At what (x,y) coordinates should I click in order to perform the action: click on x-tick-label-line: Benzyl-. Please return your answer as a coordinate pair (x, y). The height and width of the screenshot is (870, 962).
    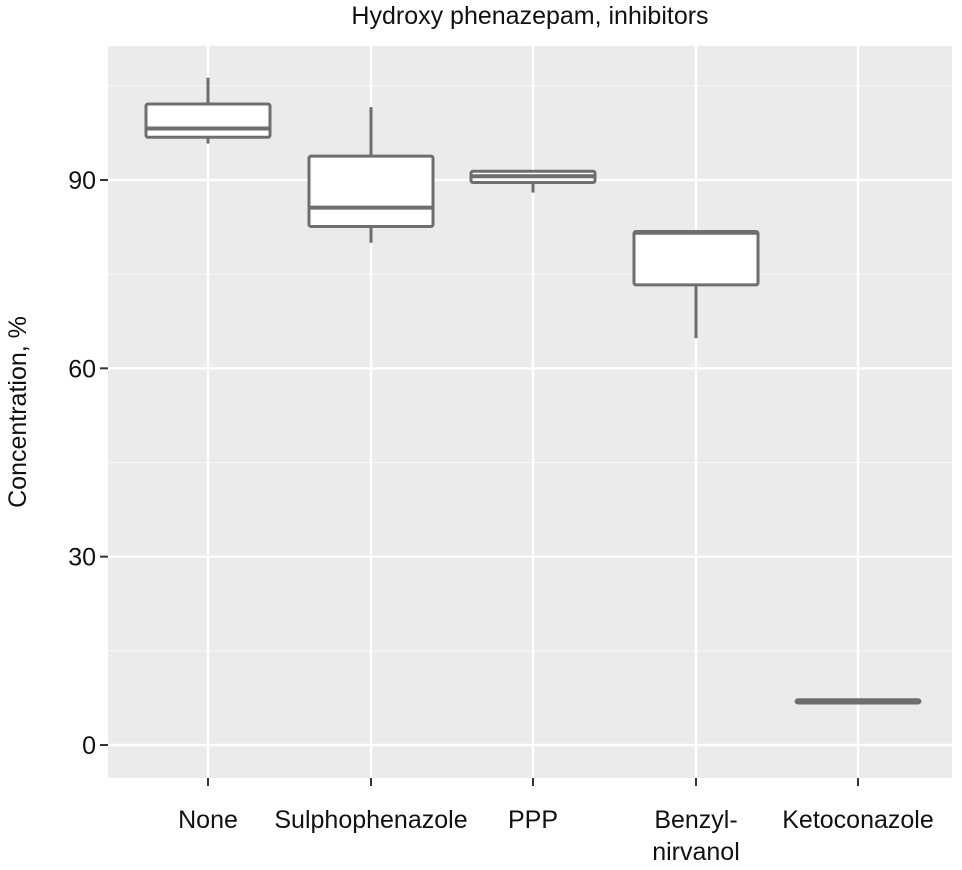
    Looking at the image, I should click on (695, 820).